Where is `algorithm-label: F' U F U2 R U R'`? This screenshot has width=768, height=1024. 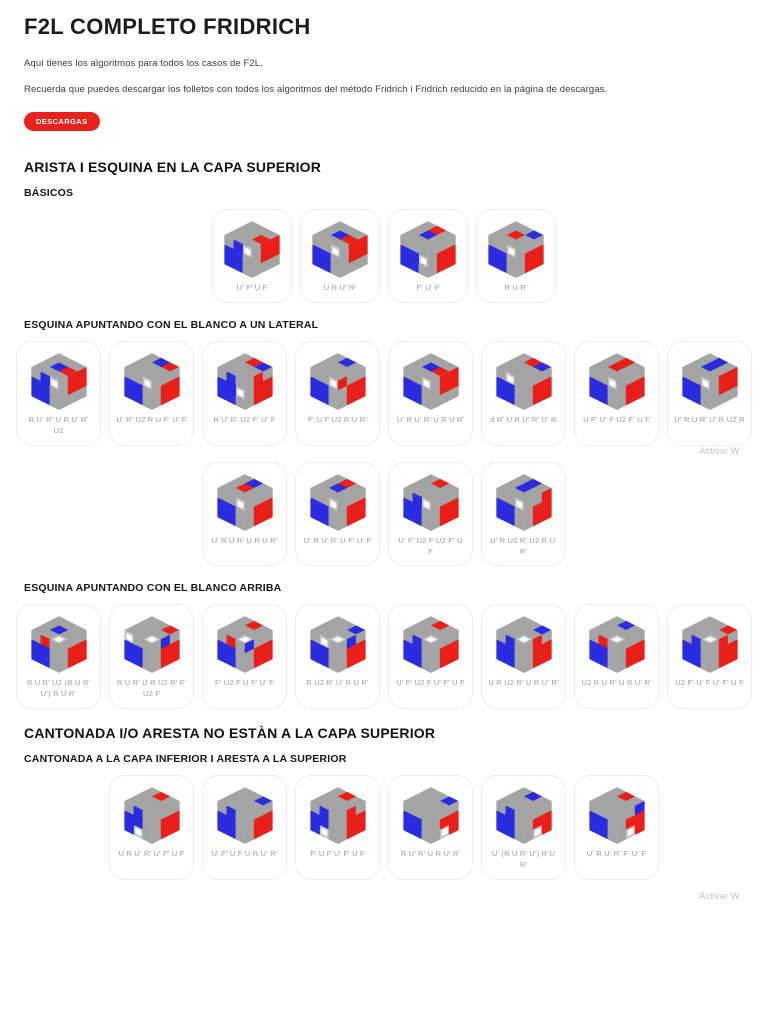 algorithm-label: F' U F U2 R U R' is located at coordinates (337, 419).